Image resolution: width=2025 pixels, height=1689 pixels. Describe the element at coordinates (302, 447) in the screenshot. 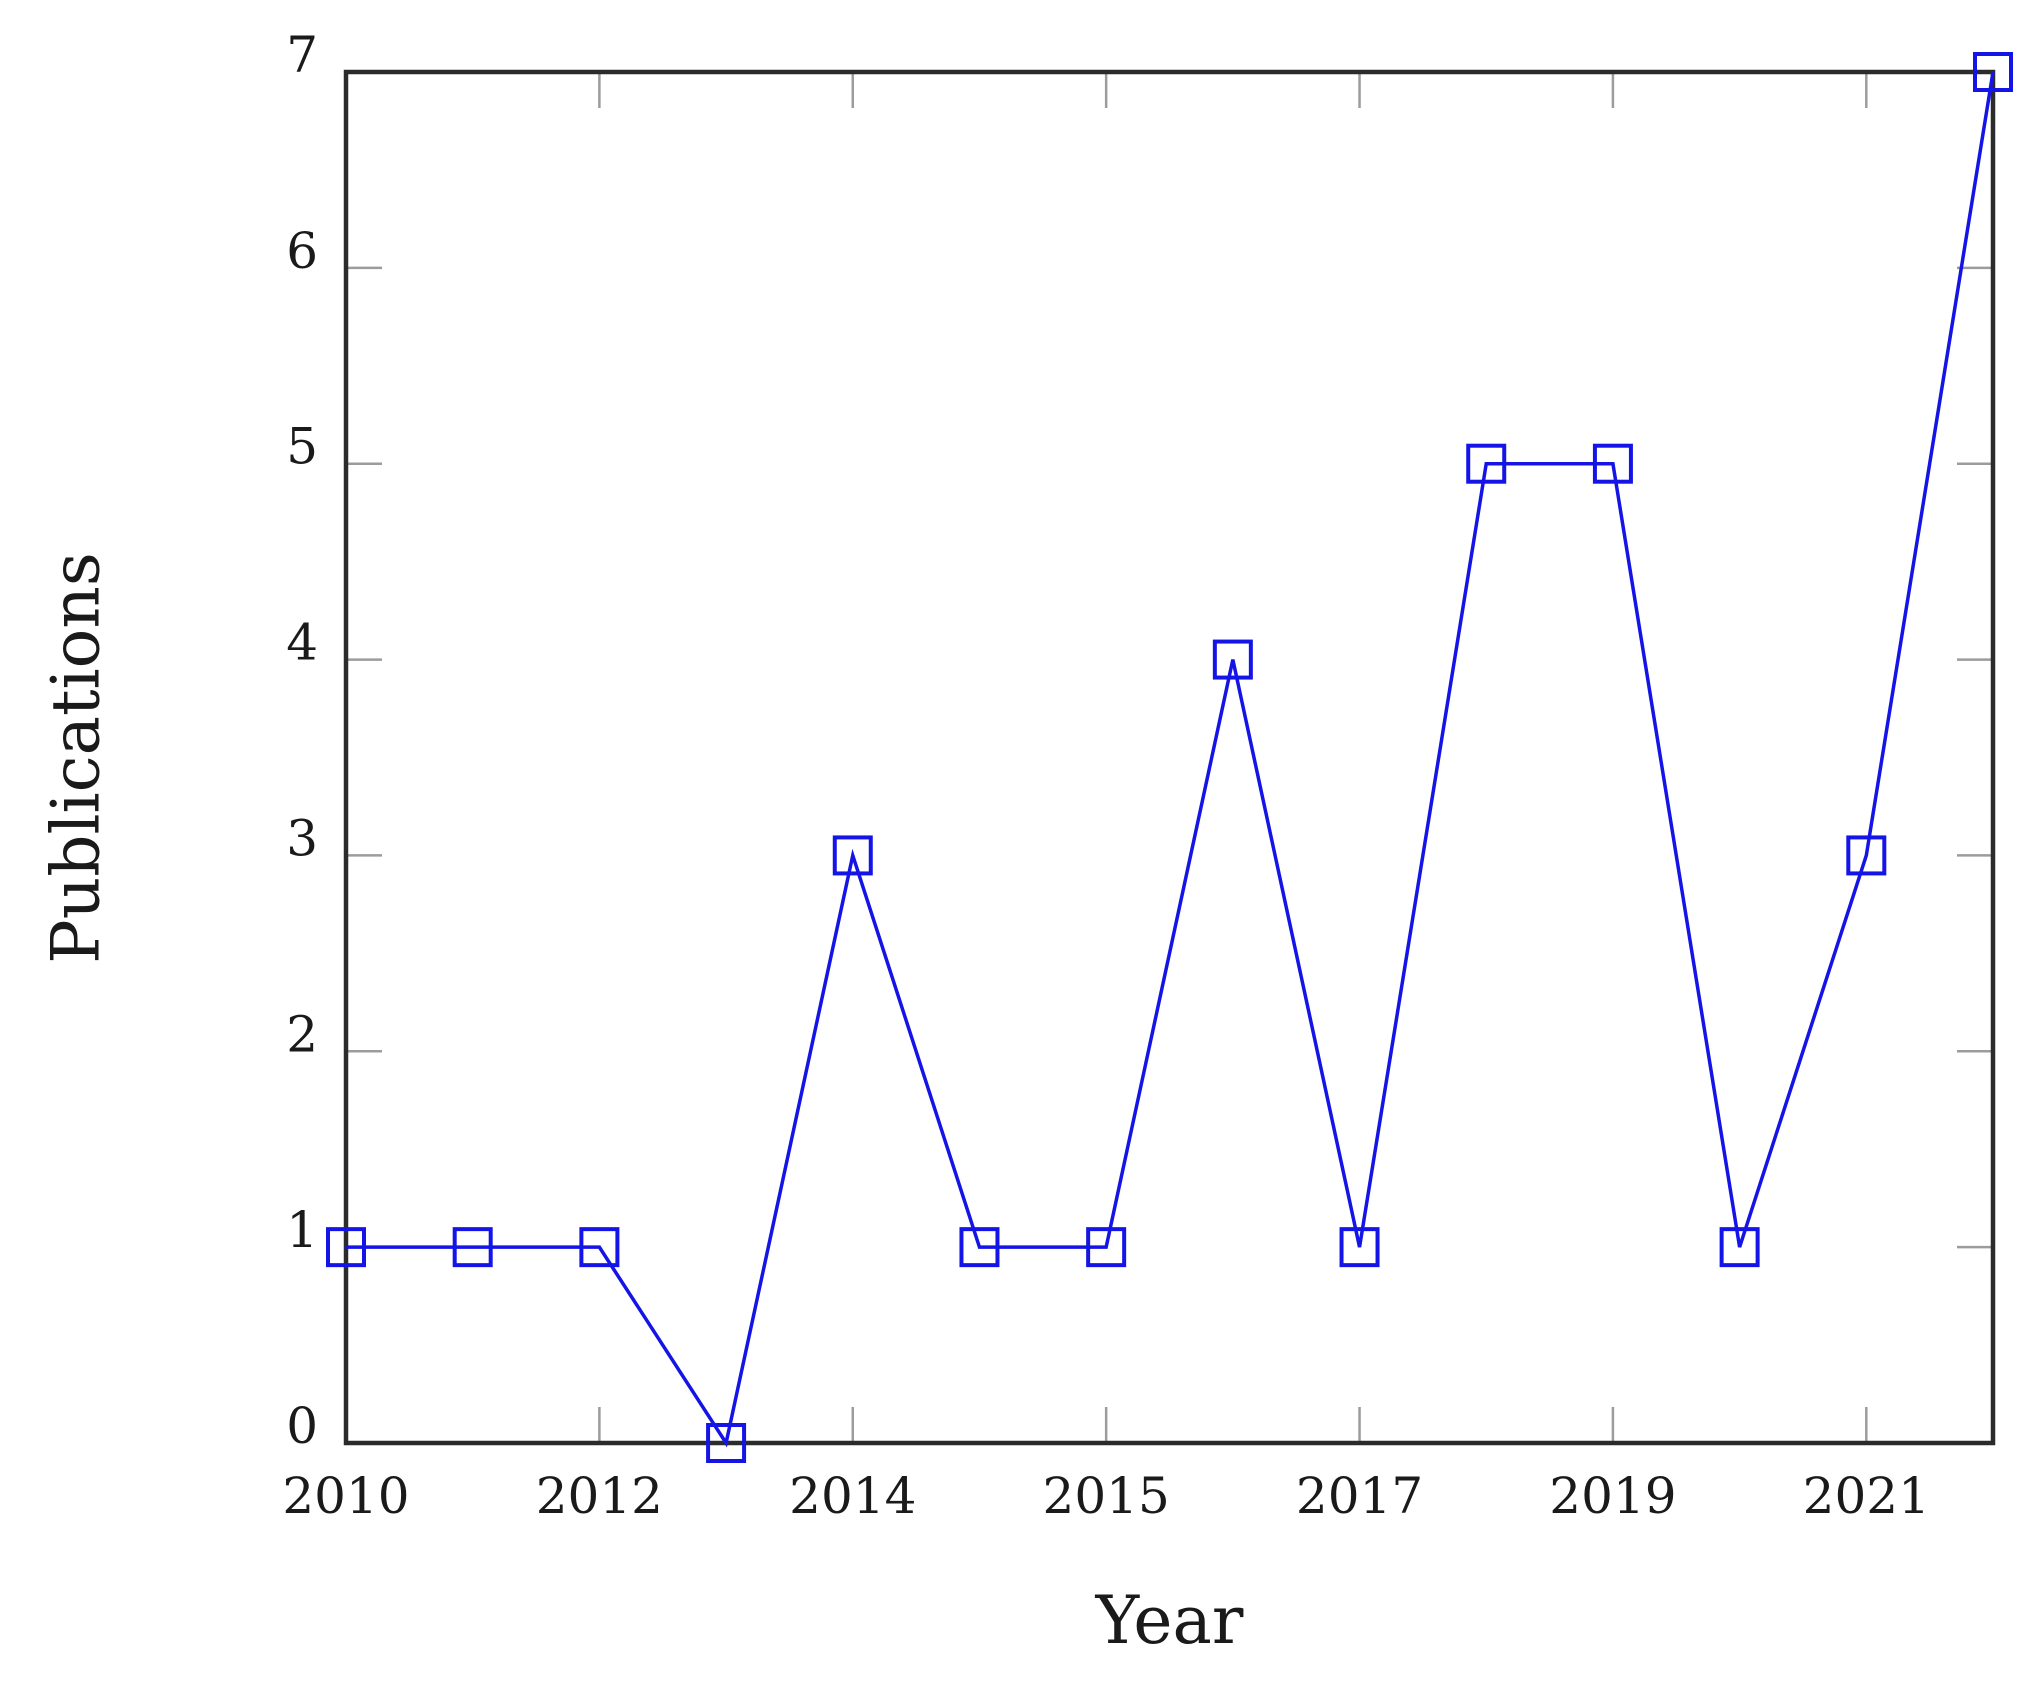

I see `y-tick-label: 5` at that location.